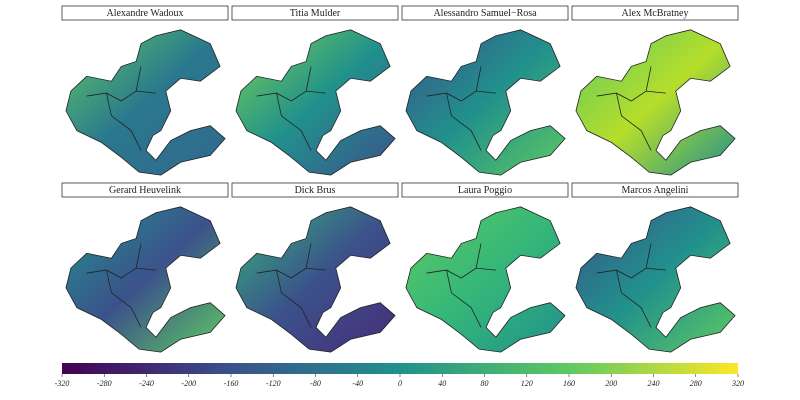 The height and width of the screenshot is (400, 800). I want to click on colorbar-tick-label: 200, so click(611, 383).